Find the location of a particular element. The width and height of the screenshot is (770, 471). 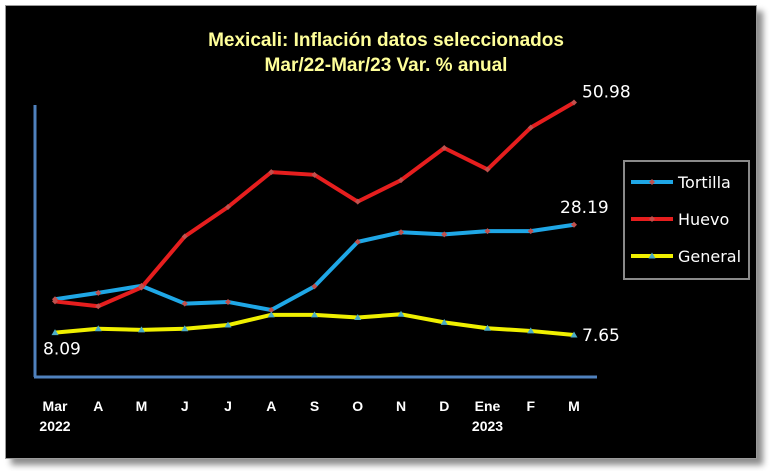

legend-marker-tortilla is located at coordinates (652, 182).